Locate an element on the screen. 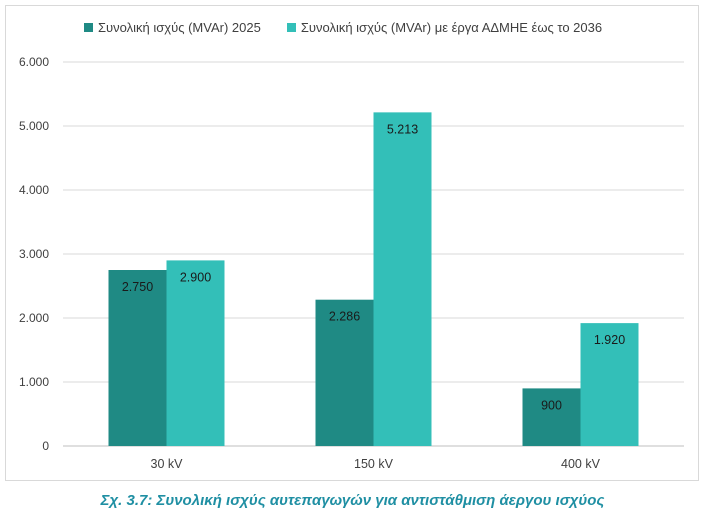  y-tick-label: 3.000 is located at coordinates (34, 254).